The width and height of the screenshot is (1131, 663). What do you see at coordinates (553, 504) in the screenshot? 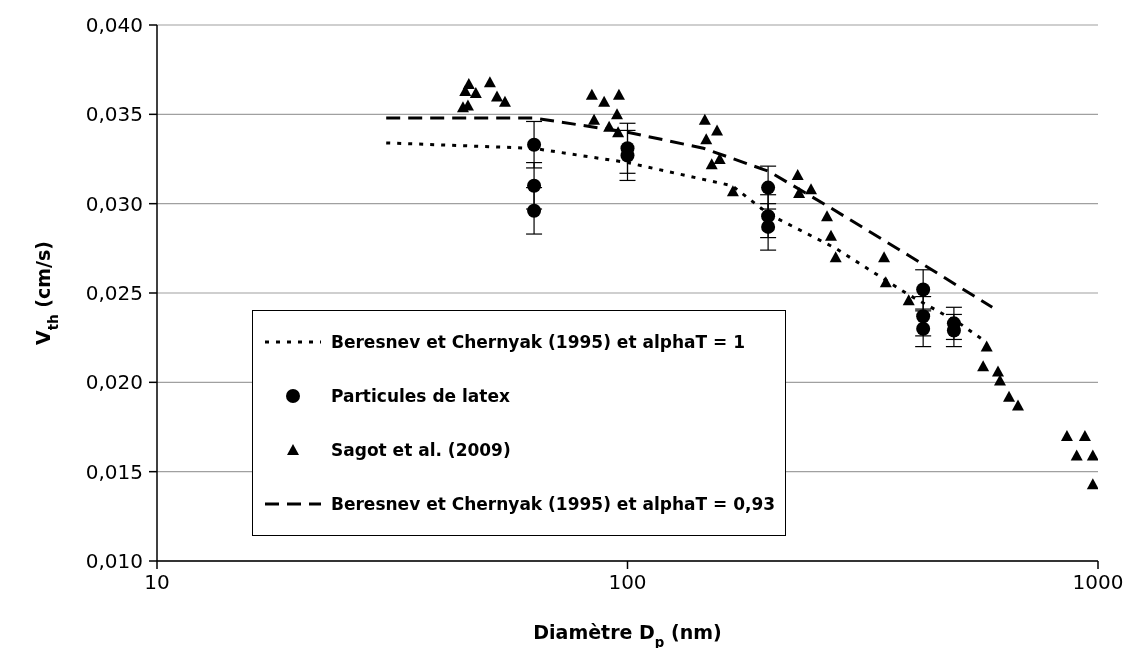
I see `legend-label: Beresnev et Chernyak (1995) et alphaT = 0,93` at bounding box center [553, 504].